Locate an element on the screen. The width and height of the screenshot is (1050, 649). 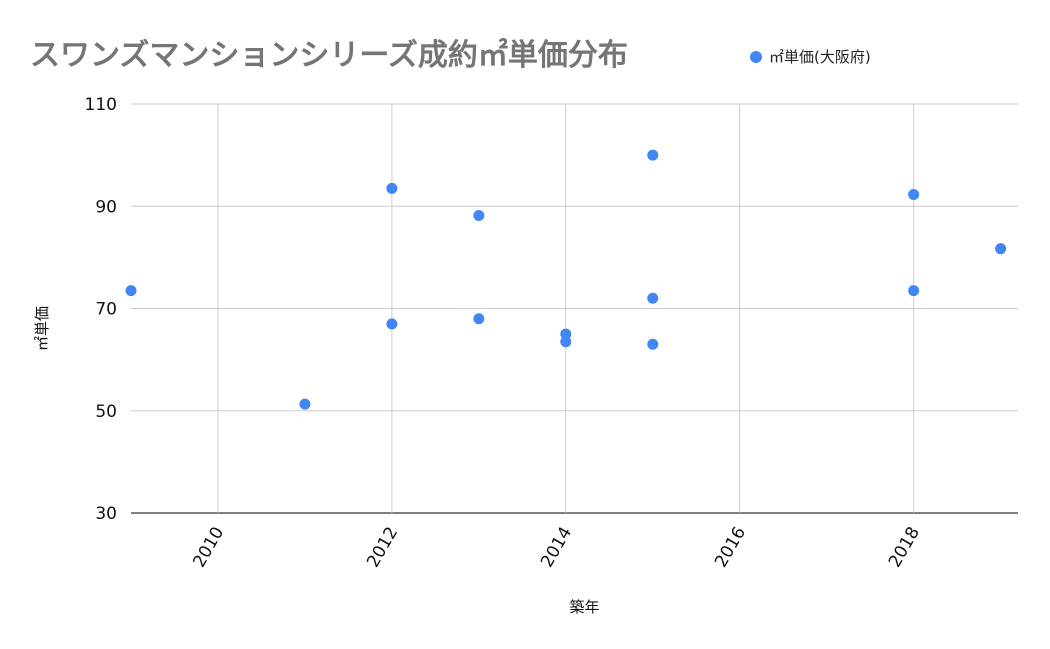
legend-marker is located at coordinates (756, 56).